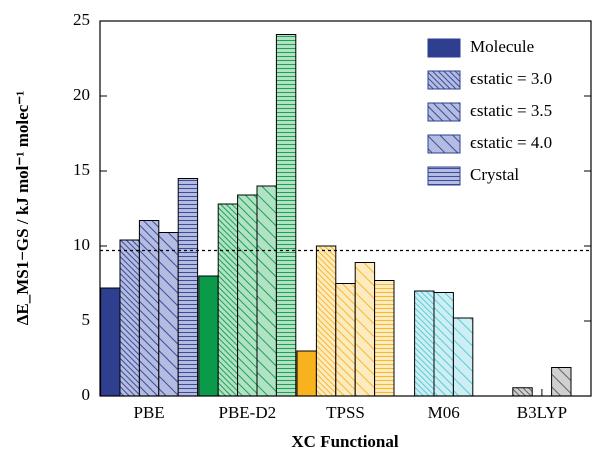 The width and height of the screenshot is (602, 457). I want to click on y-tick-label: 0, so click(86, 394).